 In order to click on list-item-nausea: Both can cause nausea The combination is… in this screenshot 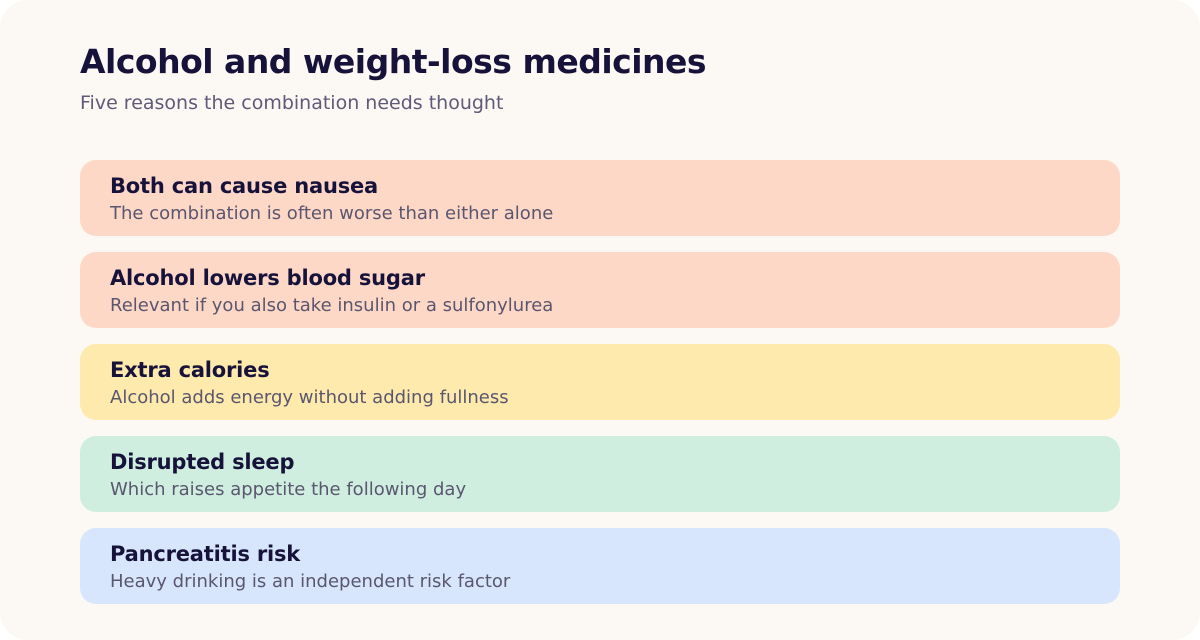, I will do `click(600, 198)`.